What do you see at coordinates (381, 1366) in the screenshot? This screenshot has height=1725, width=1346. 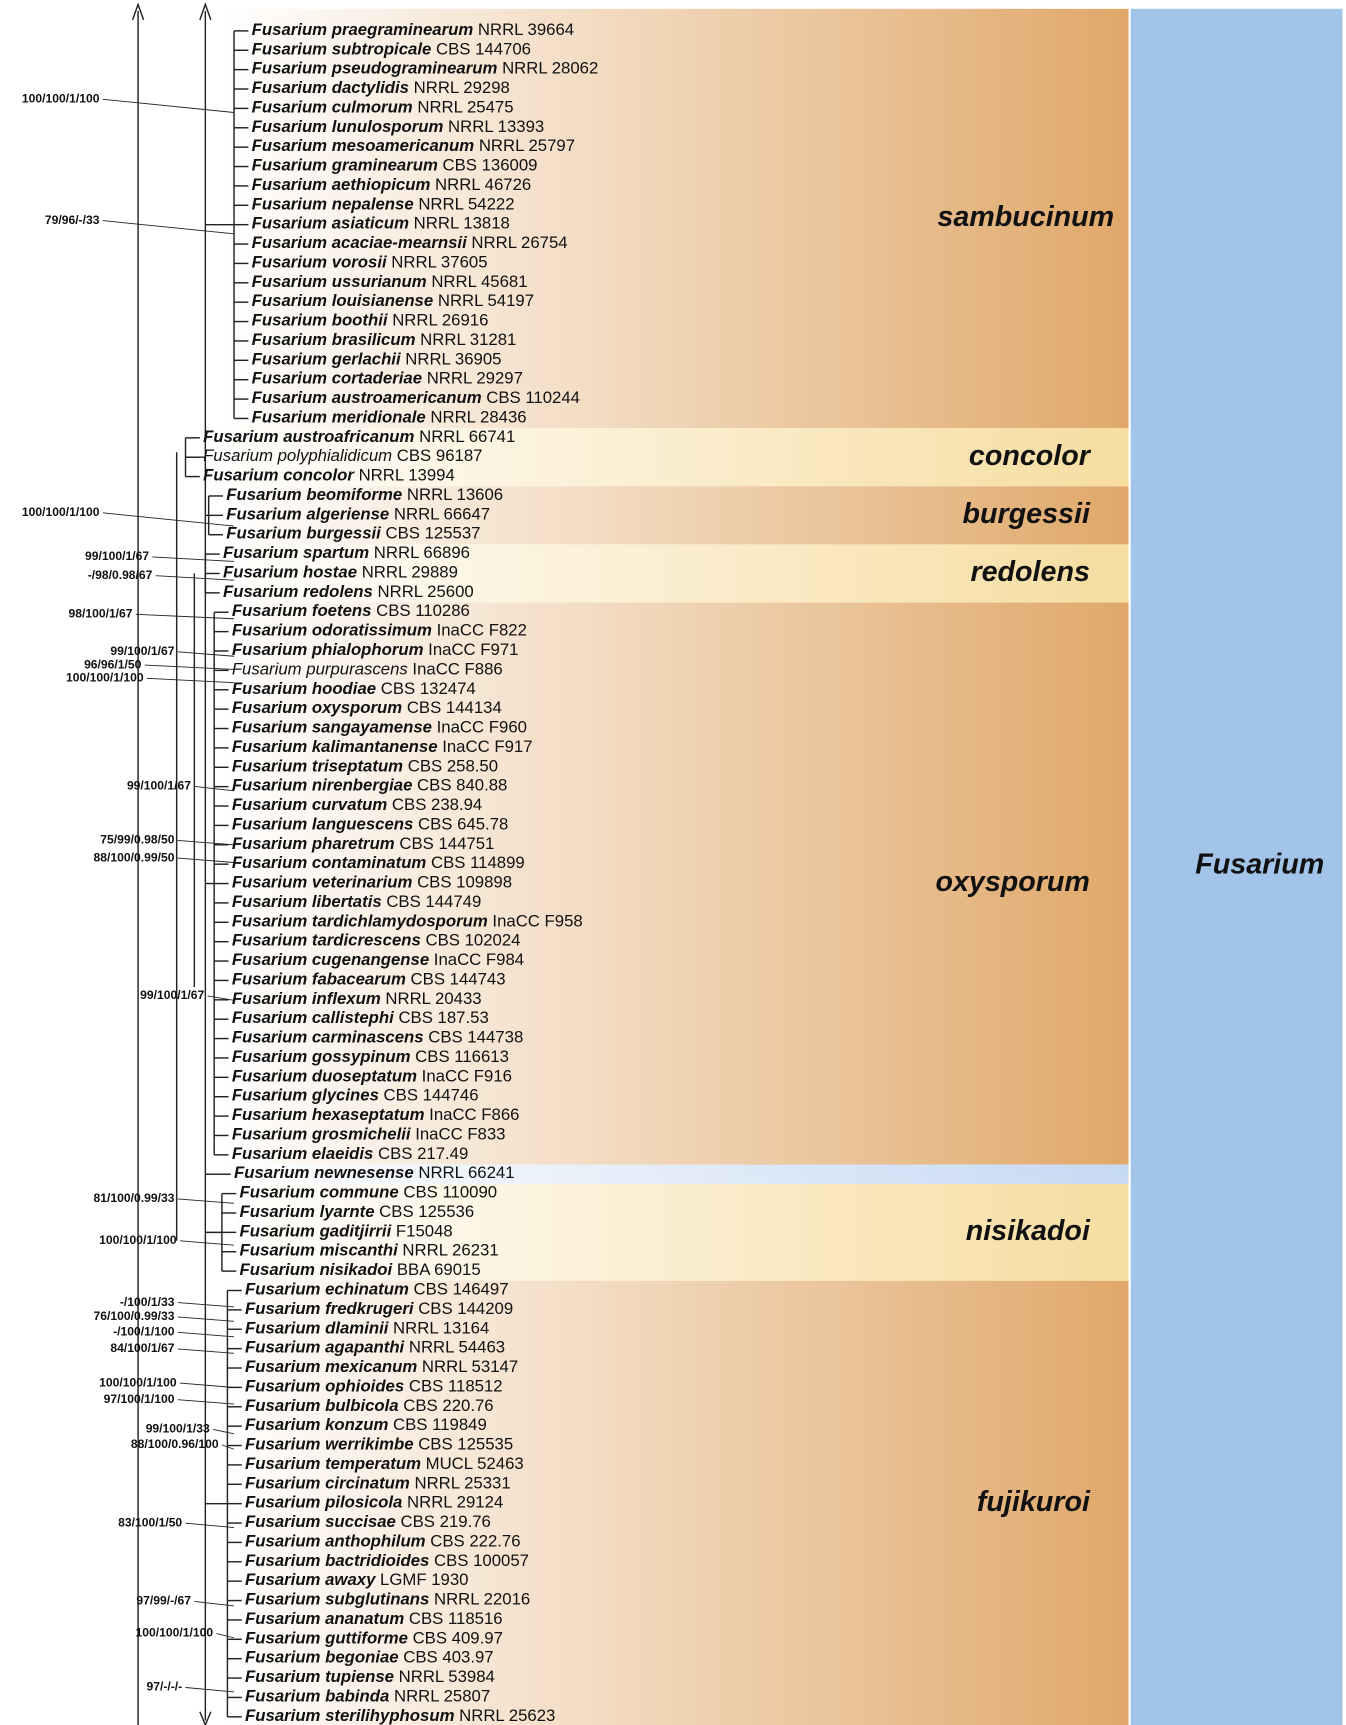 I see `taxon-label: Fusarium mexicanum NRRL 53147` at bounding box center [381, 1366].